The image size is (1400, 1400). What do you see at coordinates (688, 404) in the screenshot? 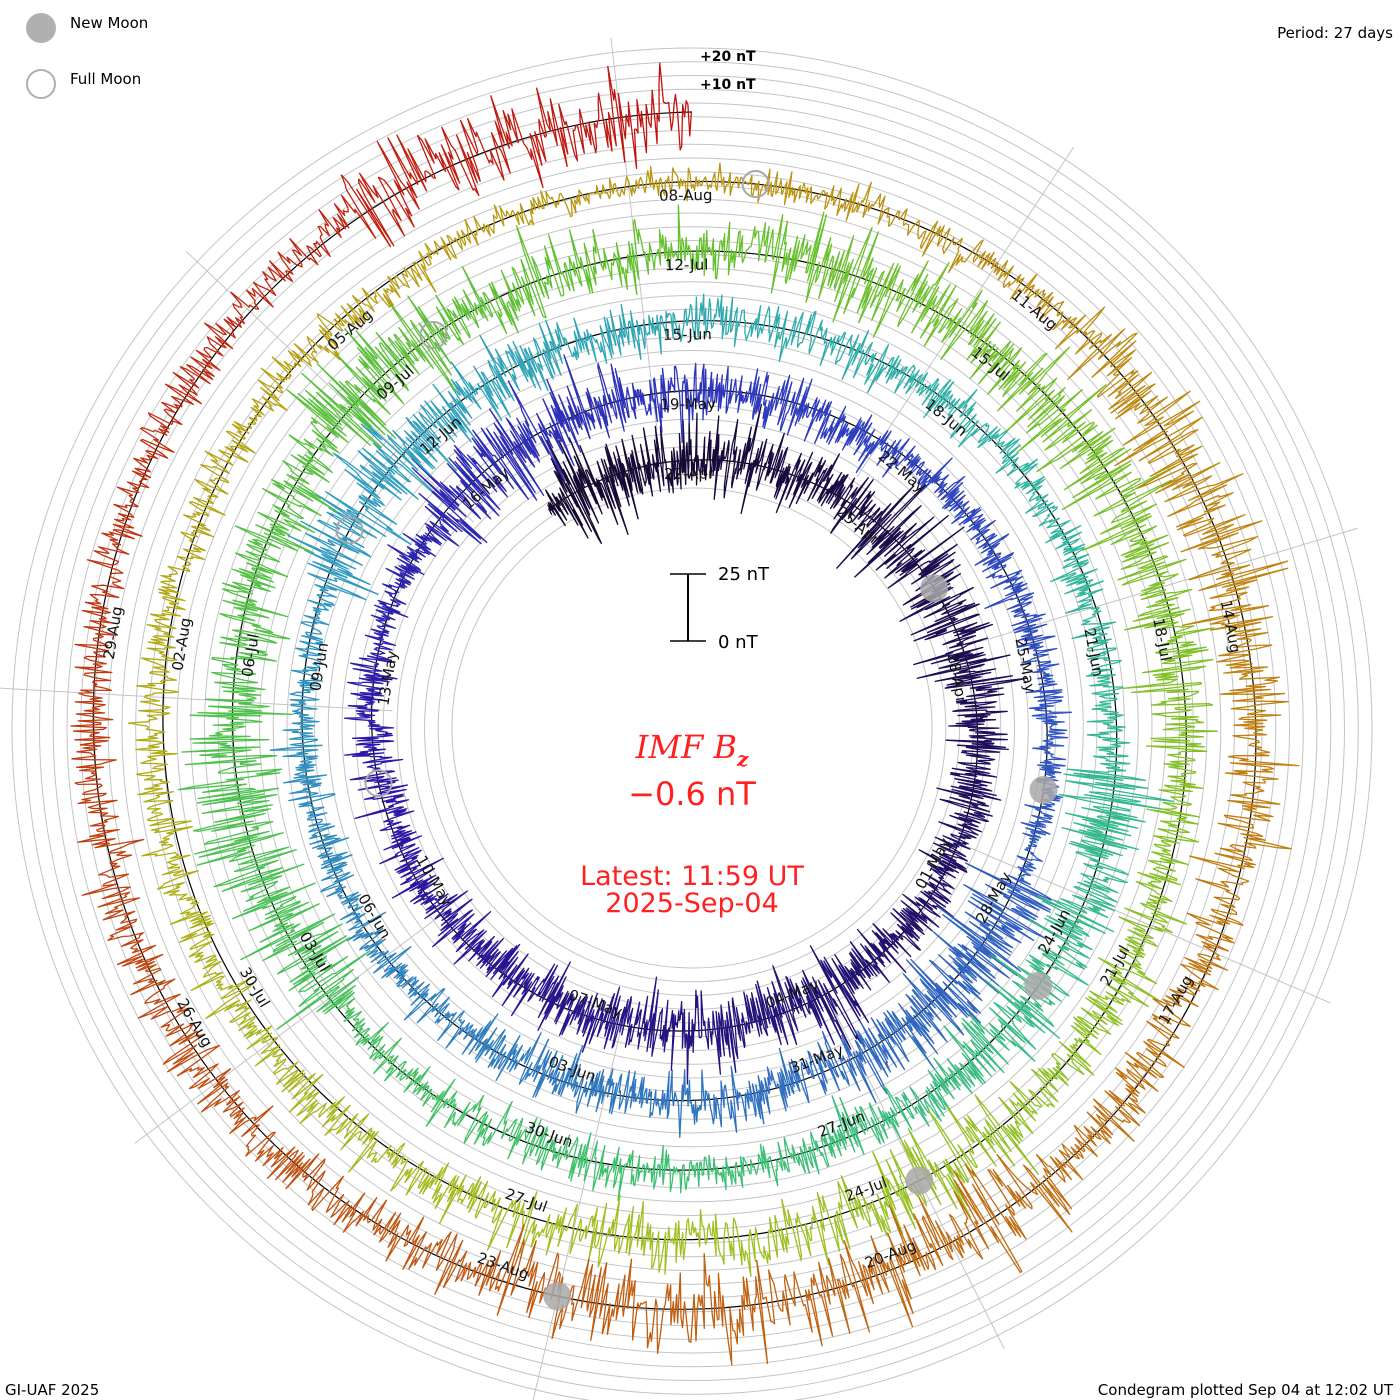
I see `date-label: 19-May` at bounding box center [688, 404].